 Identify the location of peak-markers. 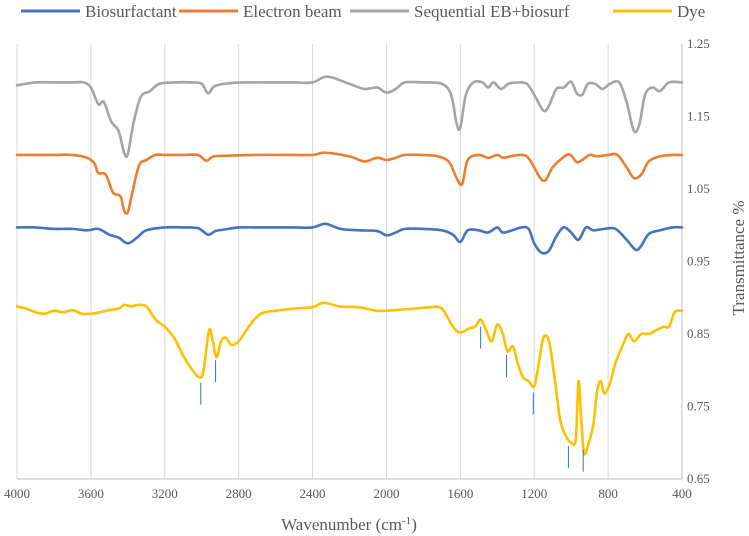
(392, 399).